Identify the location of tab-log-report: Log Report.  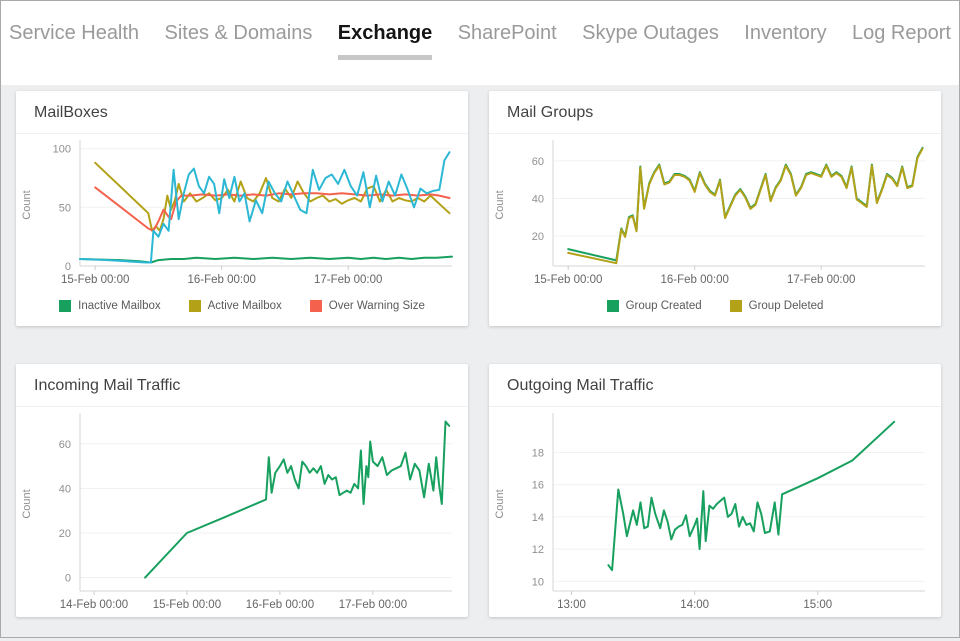
(901, 33).